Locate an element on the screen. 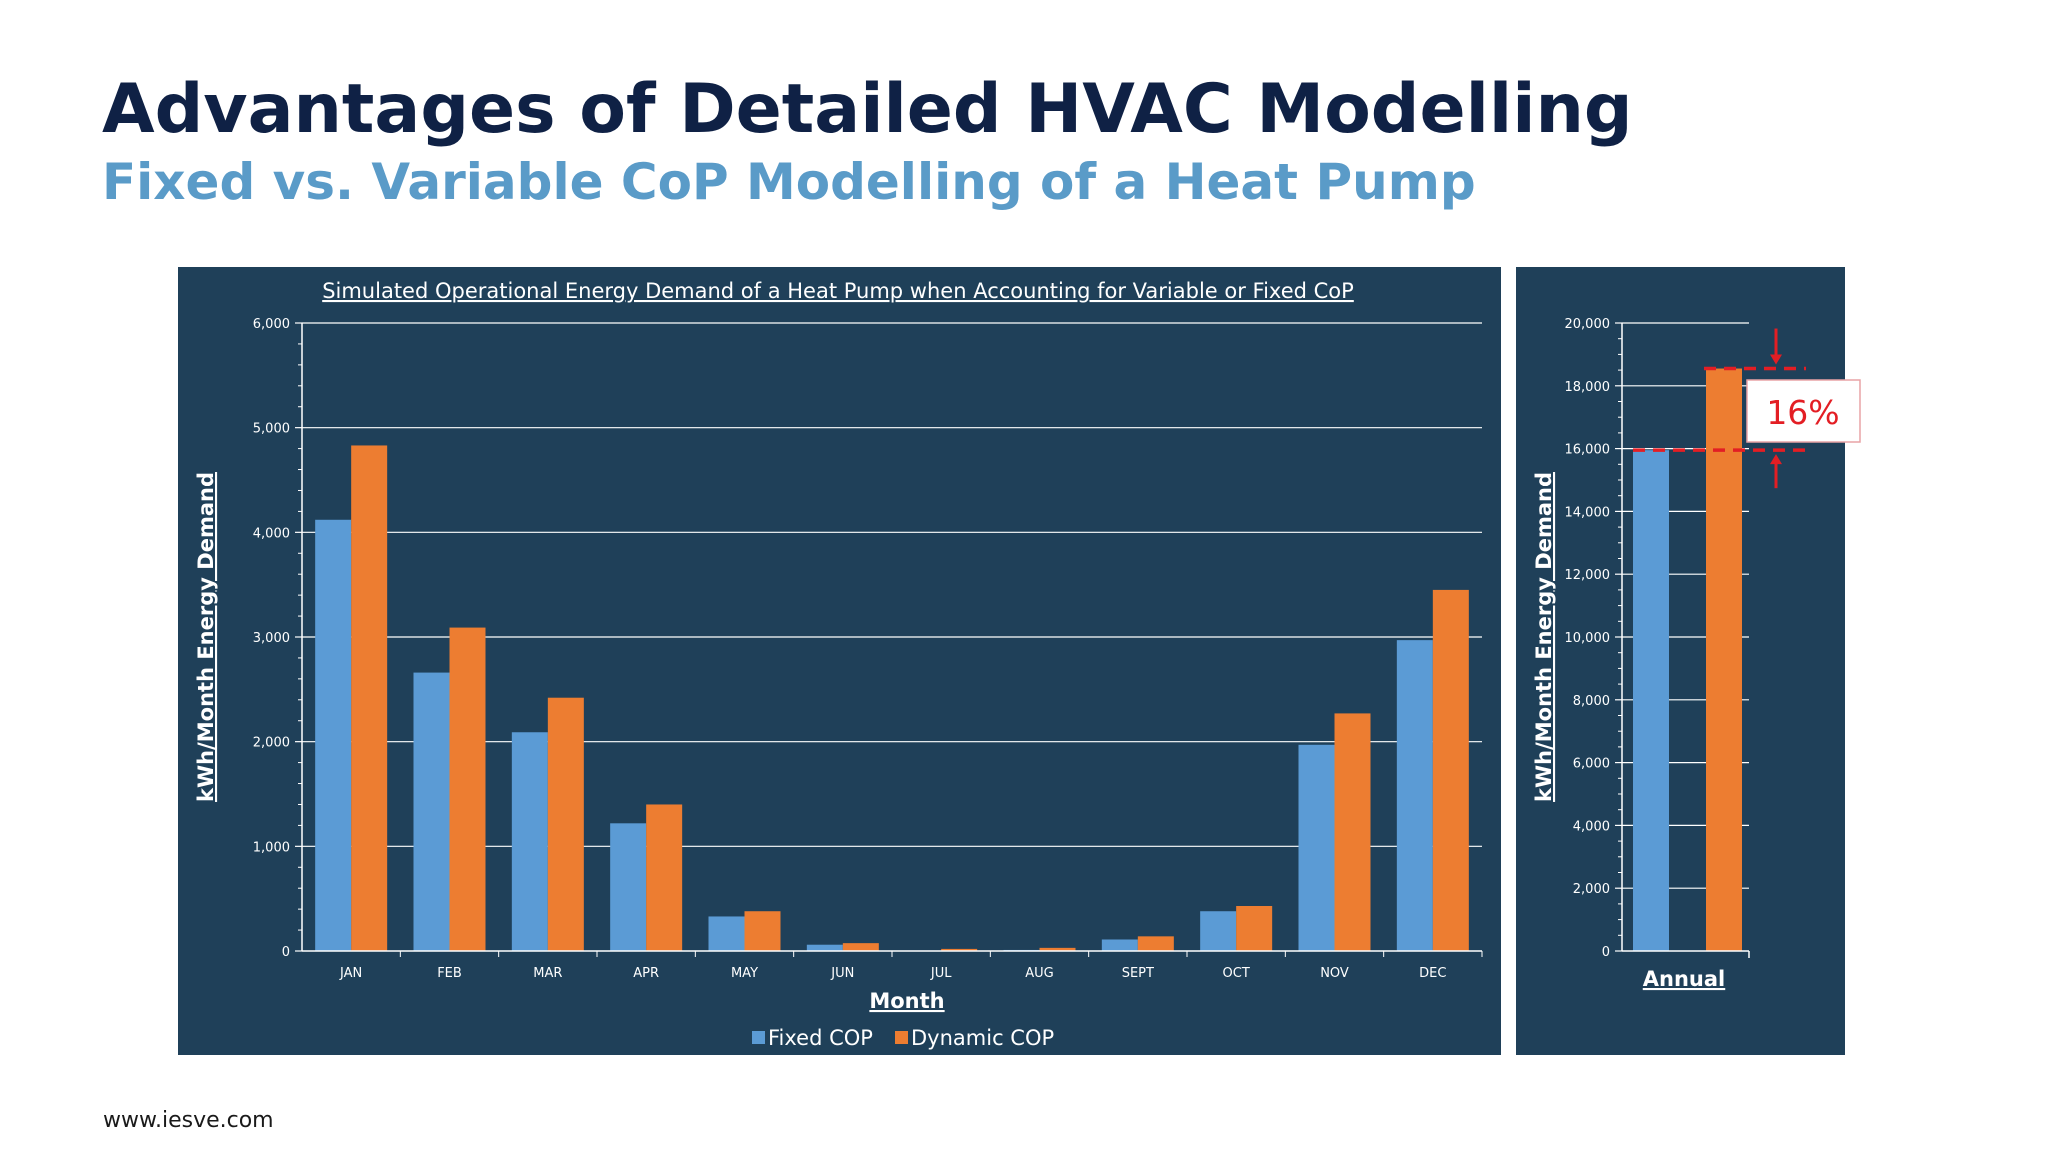 Image resolution: width=2048 pixels, height=1152 pixels. monthly-x-axis-title: Month is located at coordinates (906, 1001).